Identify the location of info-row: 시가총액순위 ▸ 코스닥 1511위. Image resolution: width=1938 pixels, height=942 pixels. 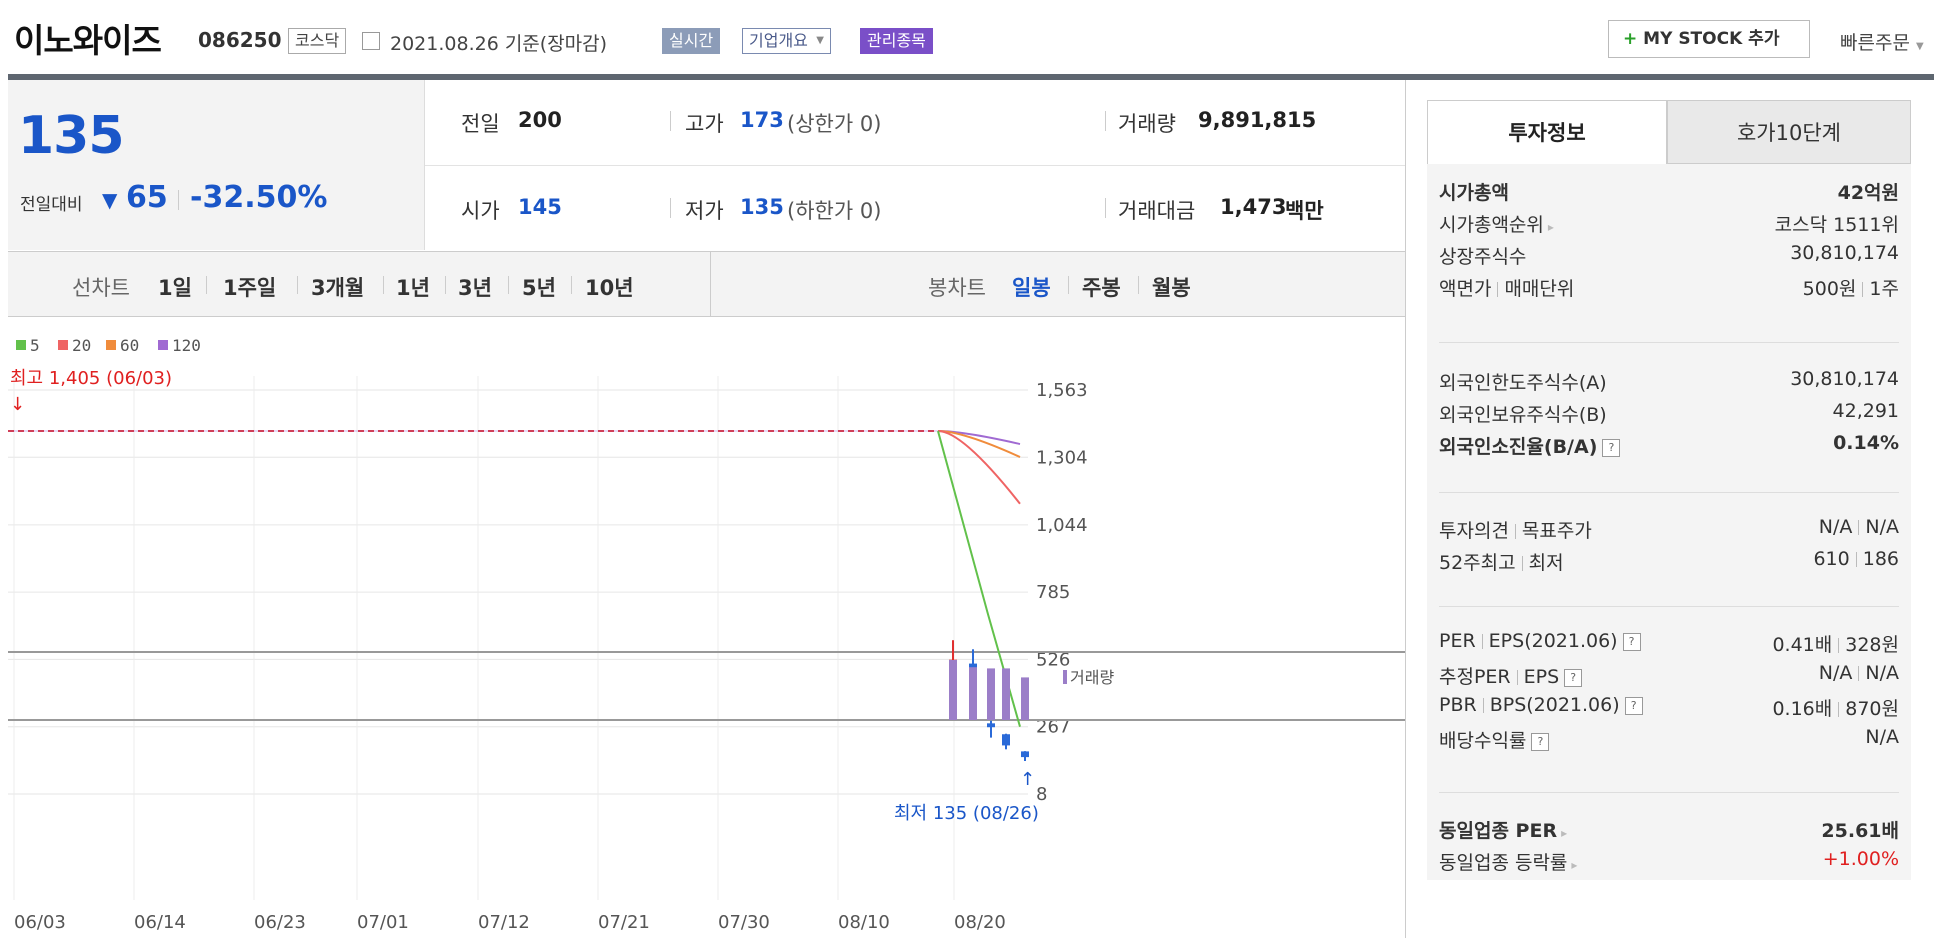
(1669, 227).